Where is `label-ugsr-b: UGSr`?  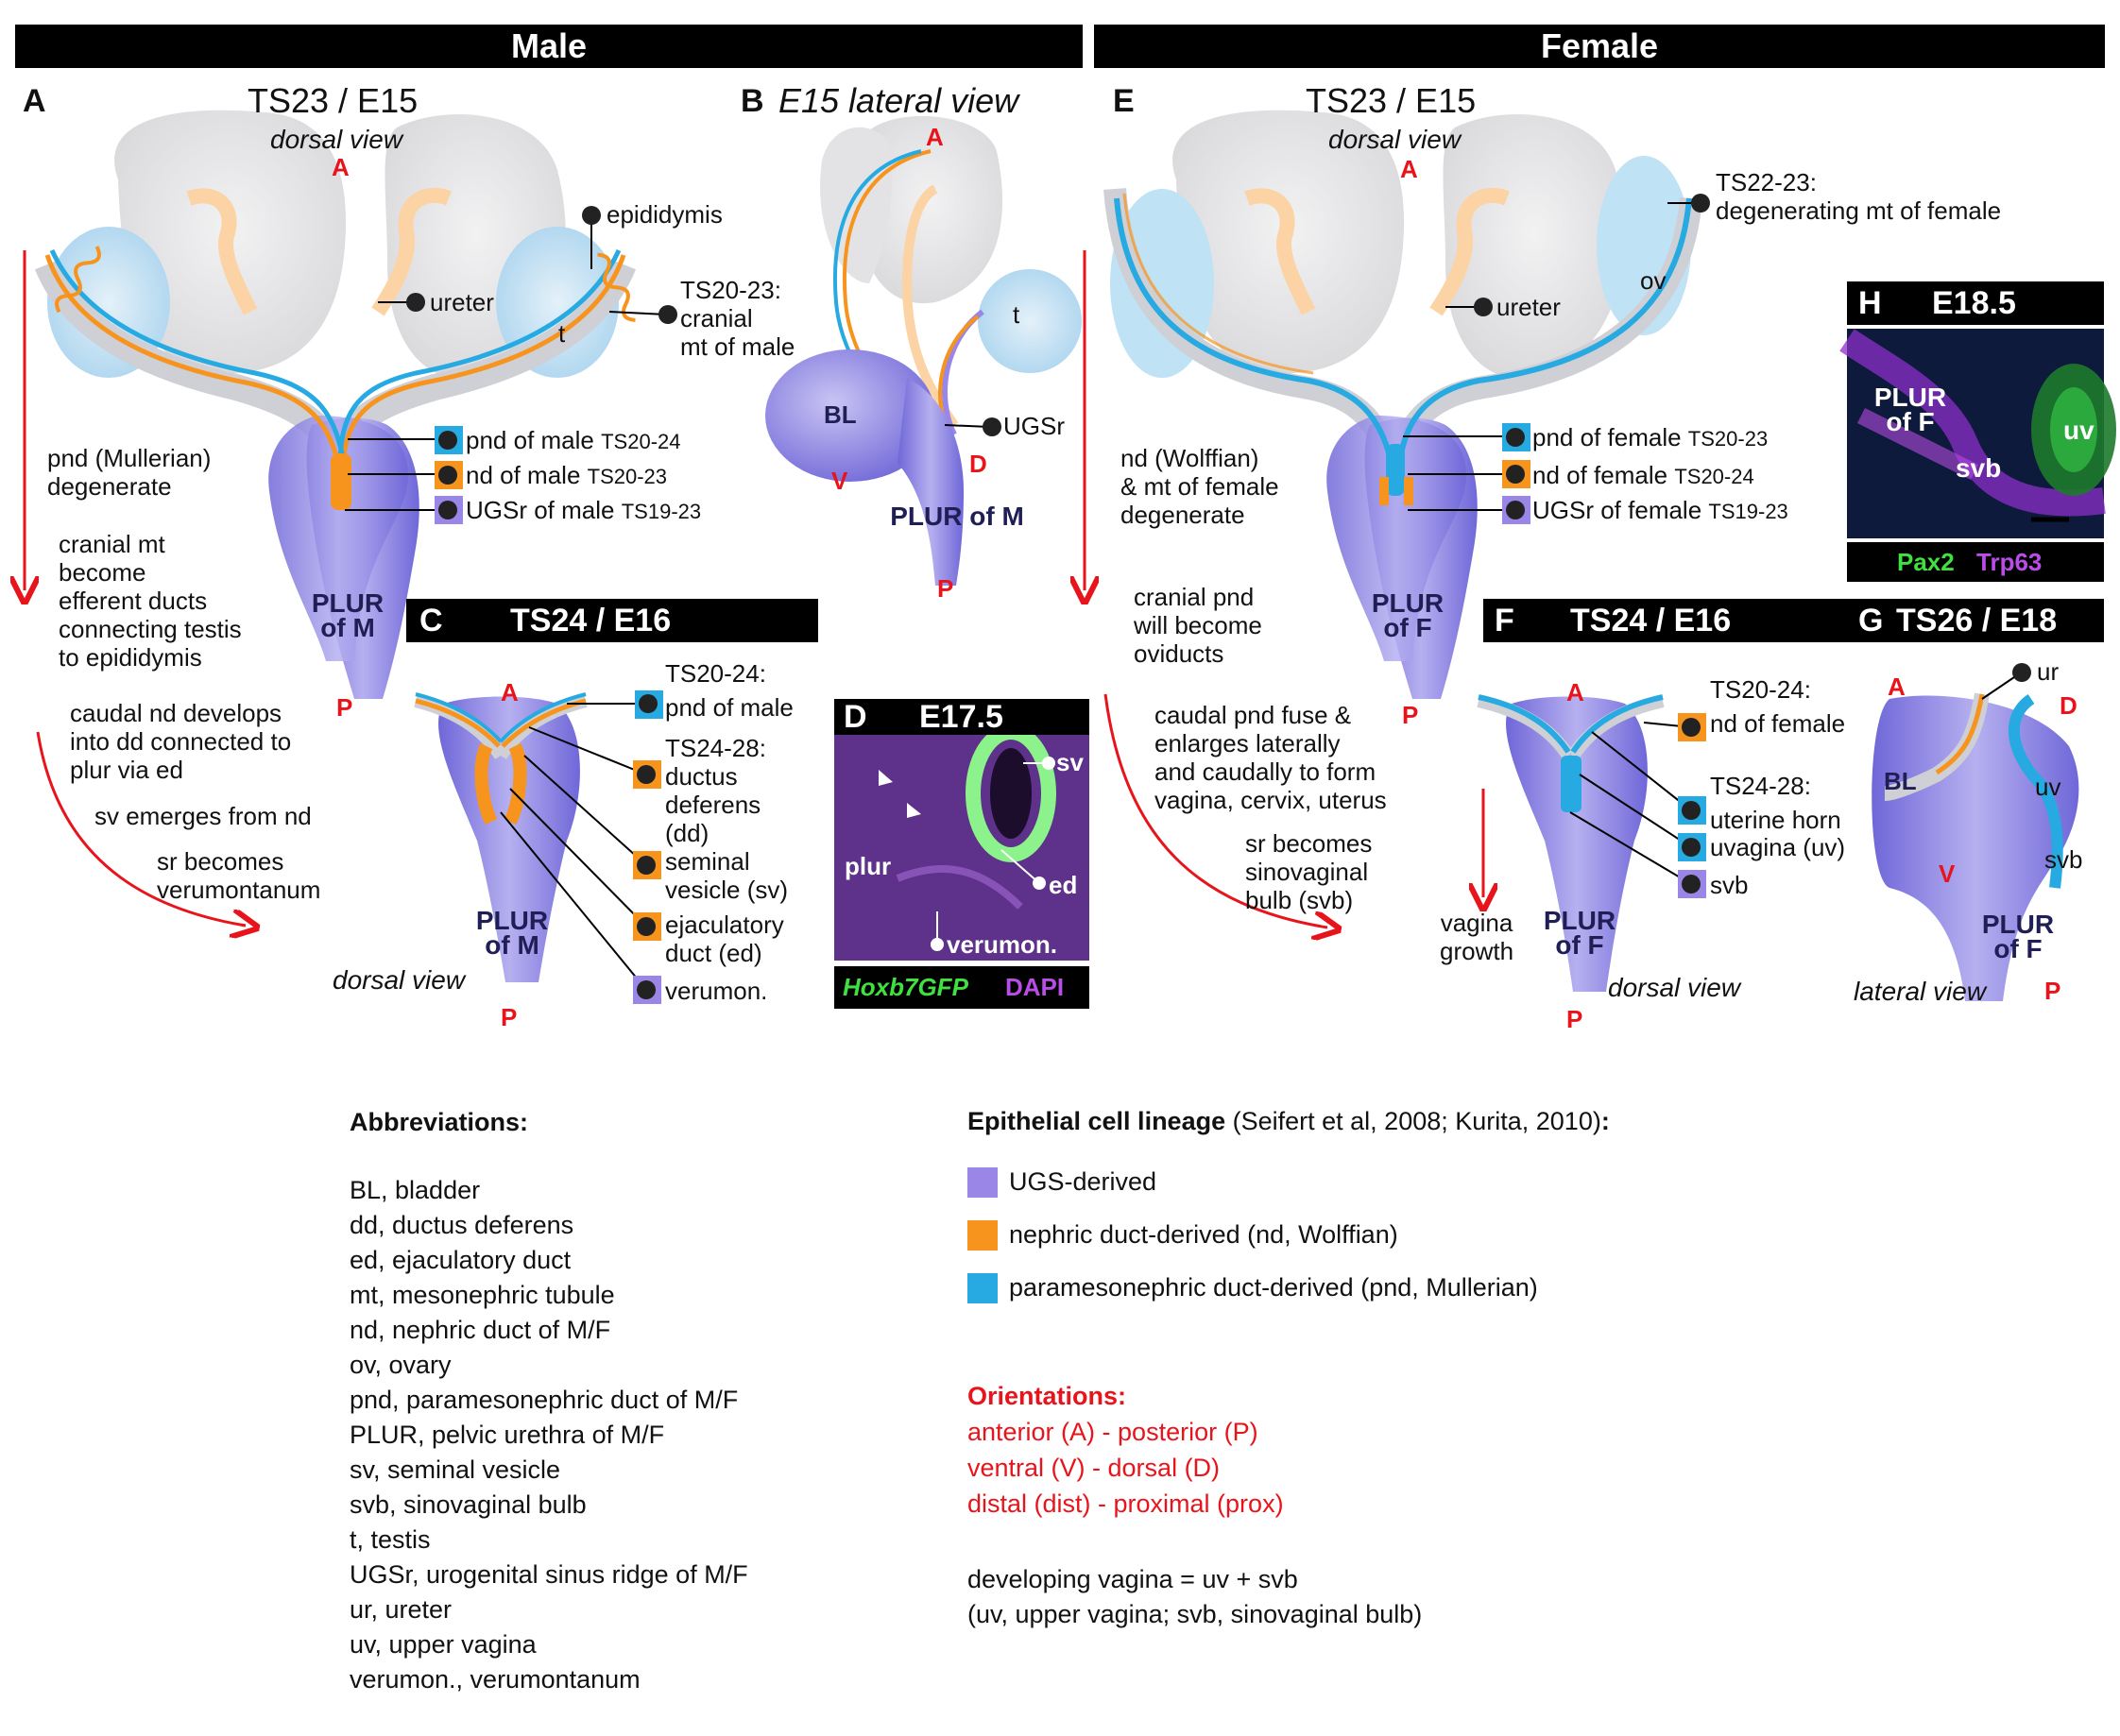
label-ugsr-b: UGSr is located at coordinates (1034, 426).